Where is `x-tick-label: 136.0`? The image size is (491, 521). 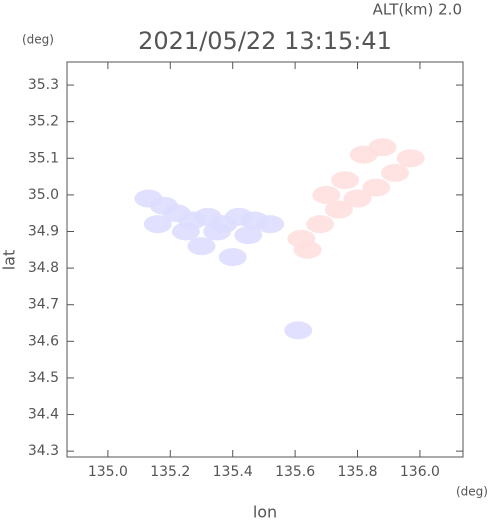 x-tick-label: 136.0 is located at coordinates (420, 472).